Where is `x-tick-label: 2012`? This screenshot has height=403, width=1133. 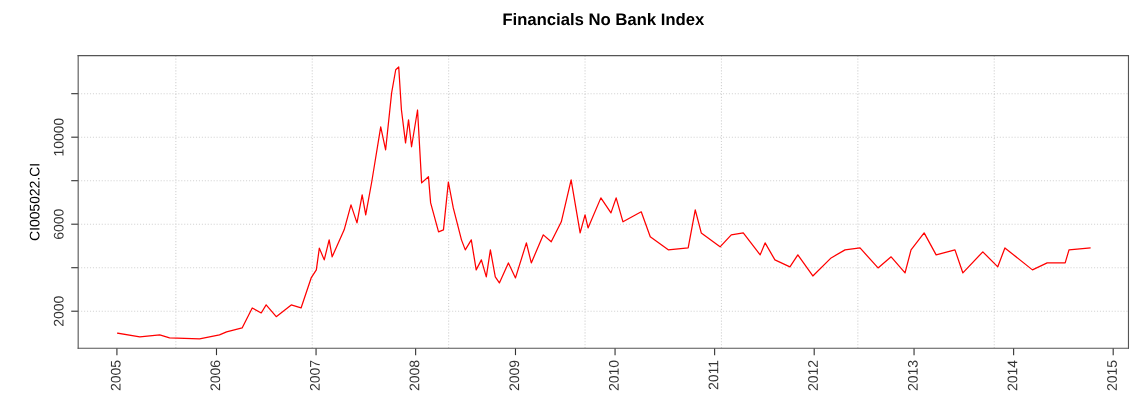 x-tick-label: 2012 is located at coordinates (813, 375).